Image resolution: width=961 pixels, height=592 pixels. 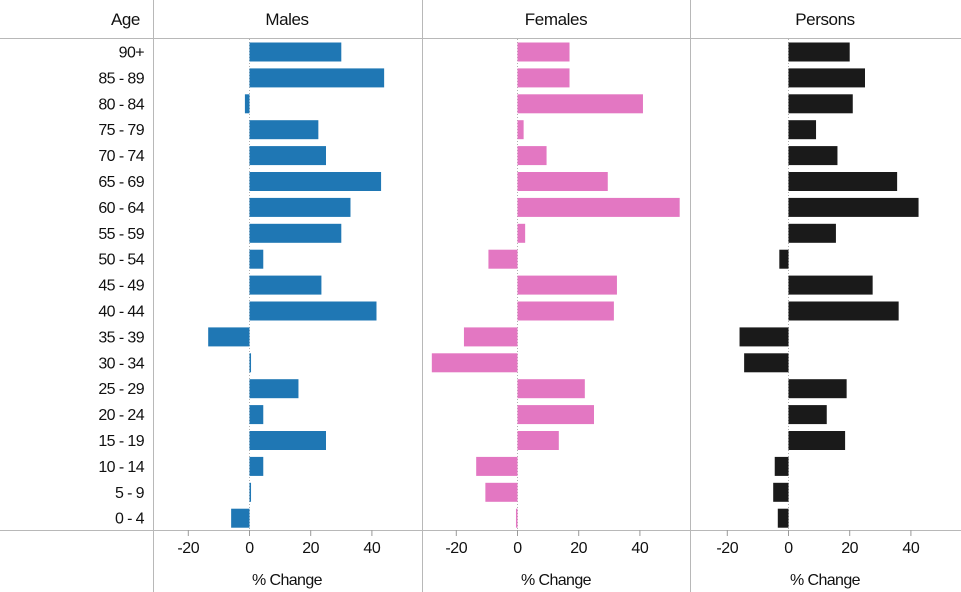 What do you see at coordinates (556, 580) in the screenshot?
I see `x-axis-label-females: % Change` at bounding box center [556, 580].